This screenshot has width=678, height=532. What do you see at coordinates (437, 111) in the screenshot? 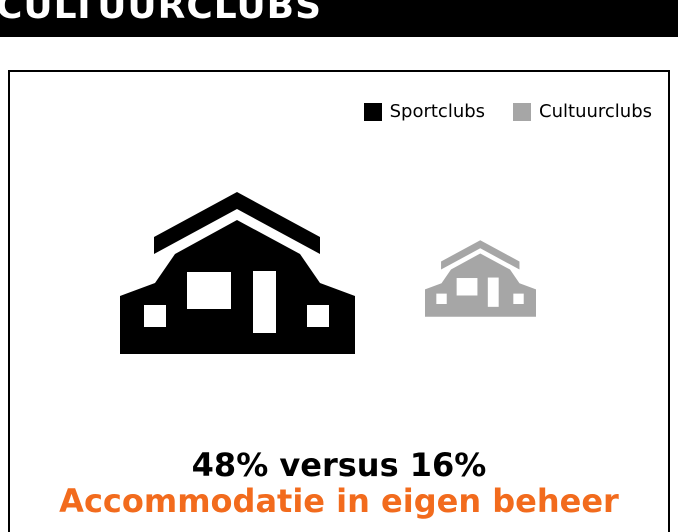
I see `legend-label-sportclubs: Sportclubs` at bounding box center [437, 111].